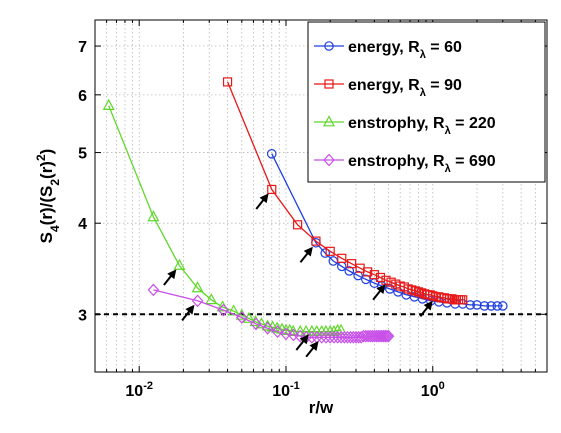 The height and width of the screenshot is (433, 561). I want to click on legend-item-2: energy, Rλ = 90, so click(388, 88).